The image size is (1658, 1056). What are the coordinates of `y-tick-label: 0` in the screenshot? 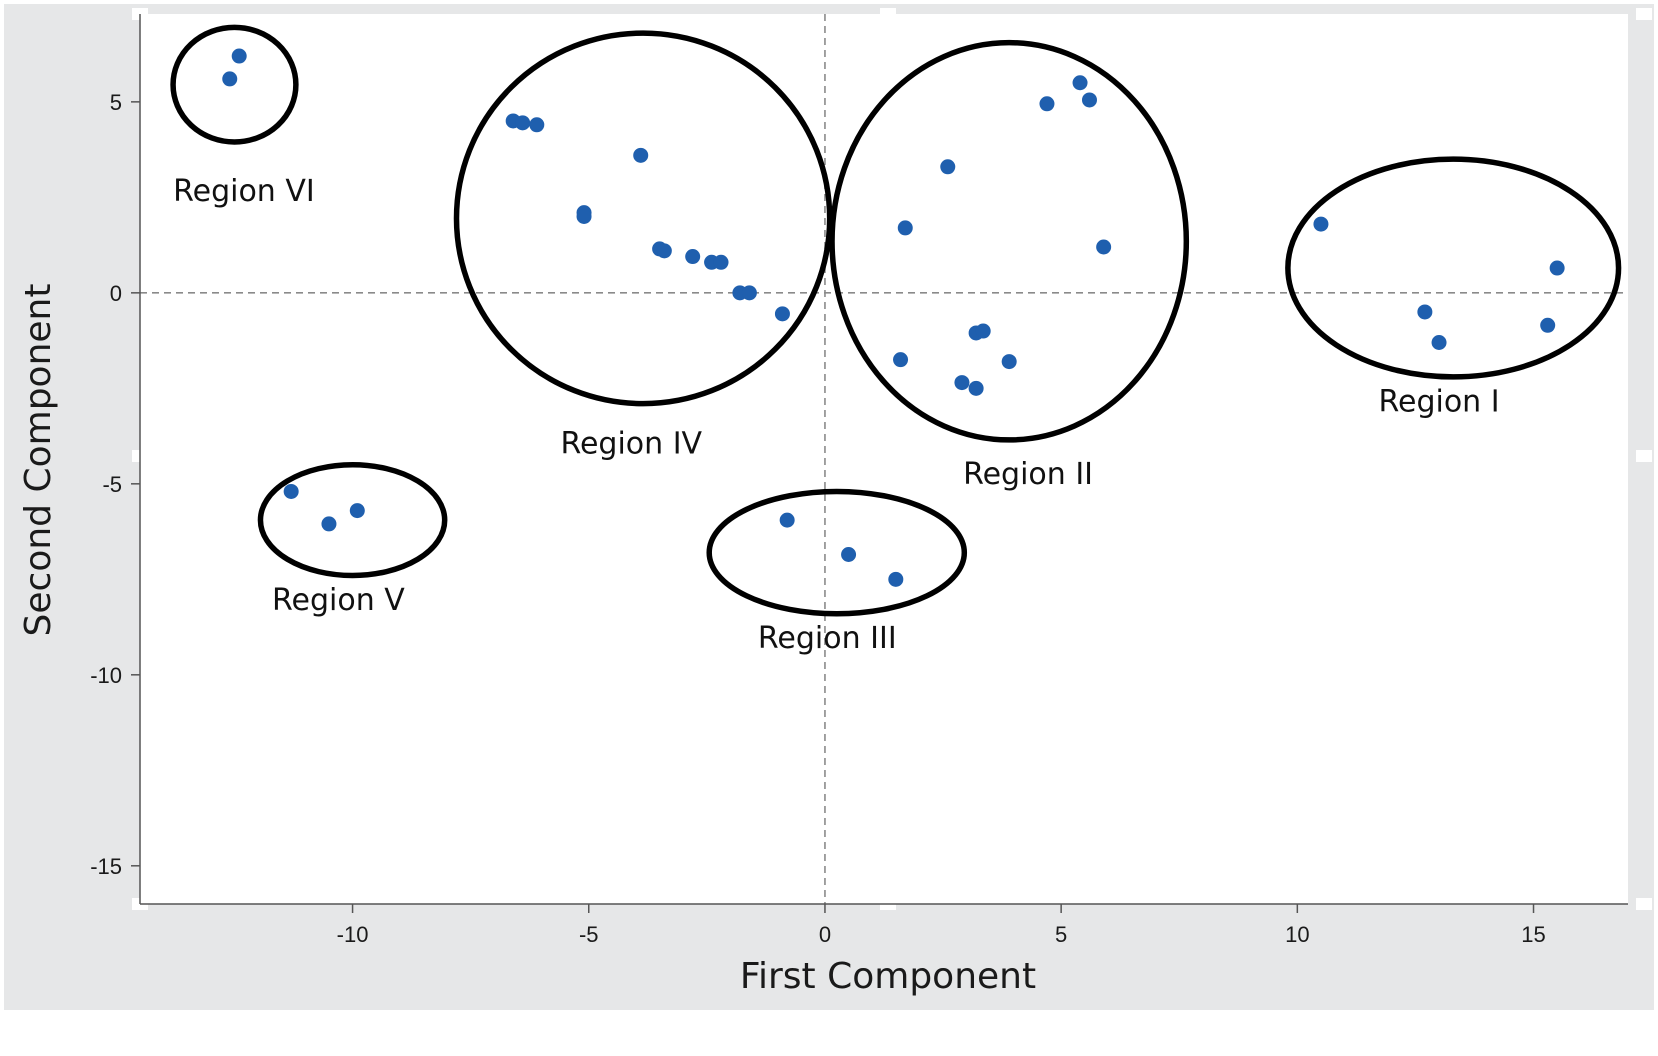 It's located at (116, 293).